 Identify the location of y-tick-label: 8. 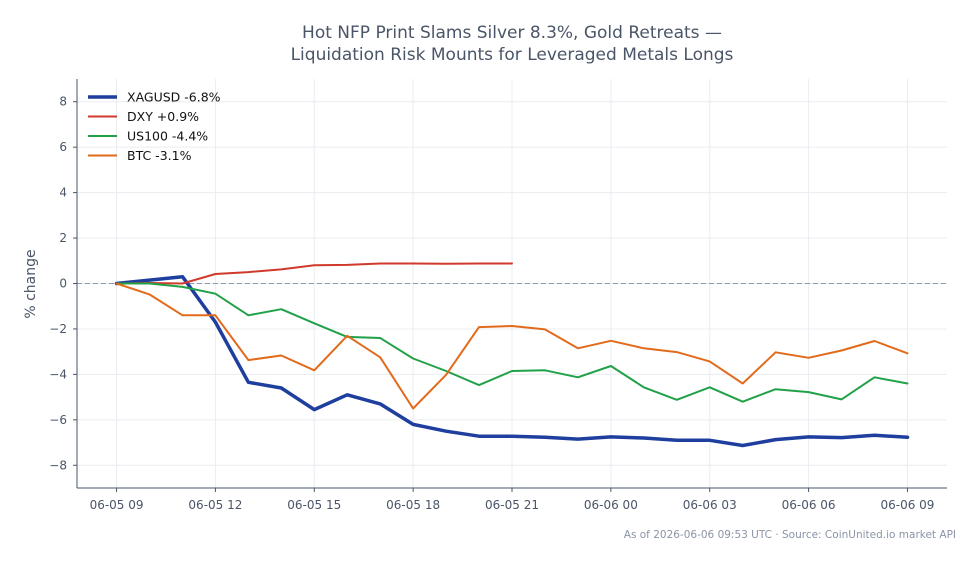
(63, 102).